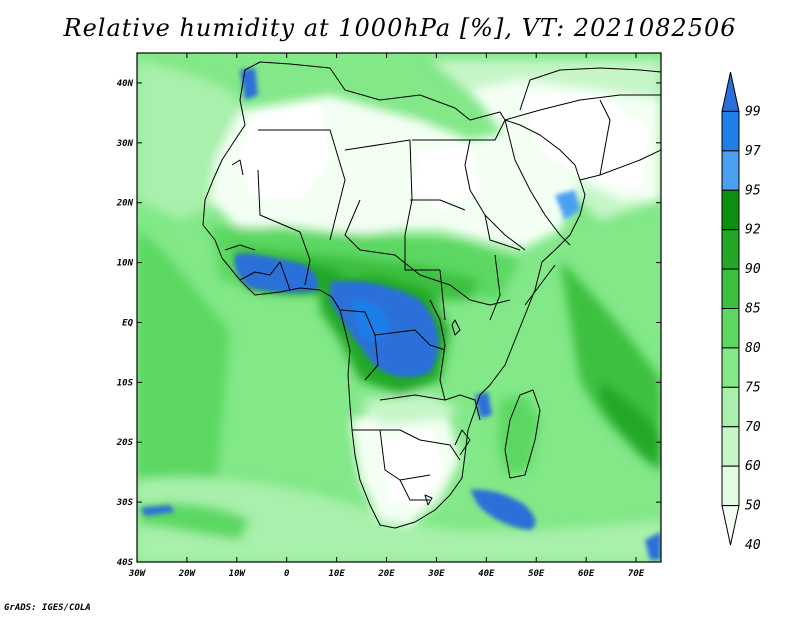  I want to click on grads-credit: GrADS: IGES/COLA, so click(47, 608).